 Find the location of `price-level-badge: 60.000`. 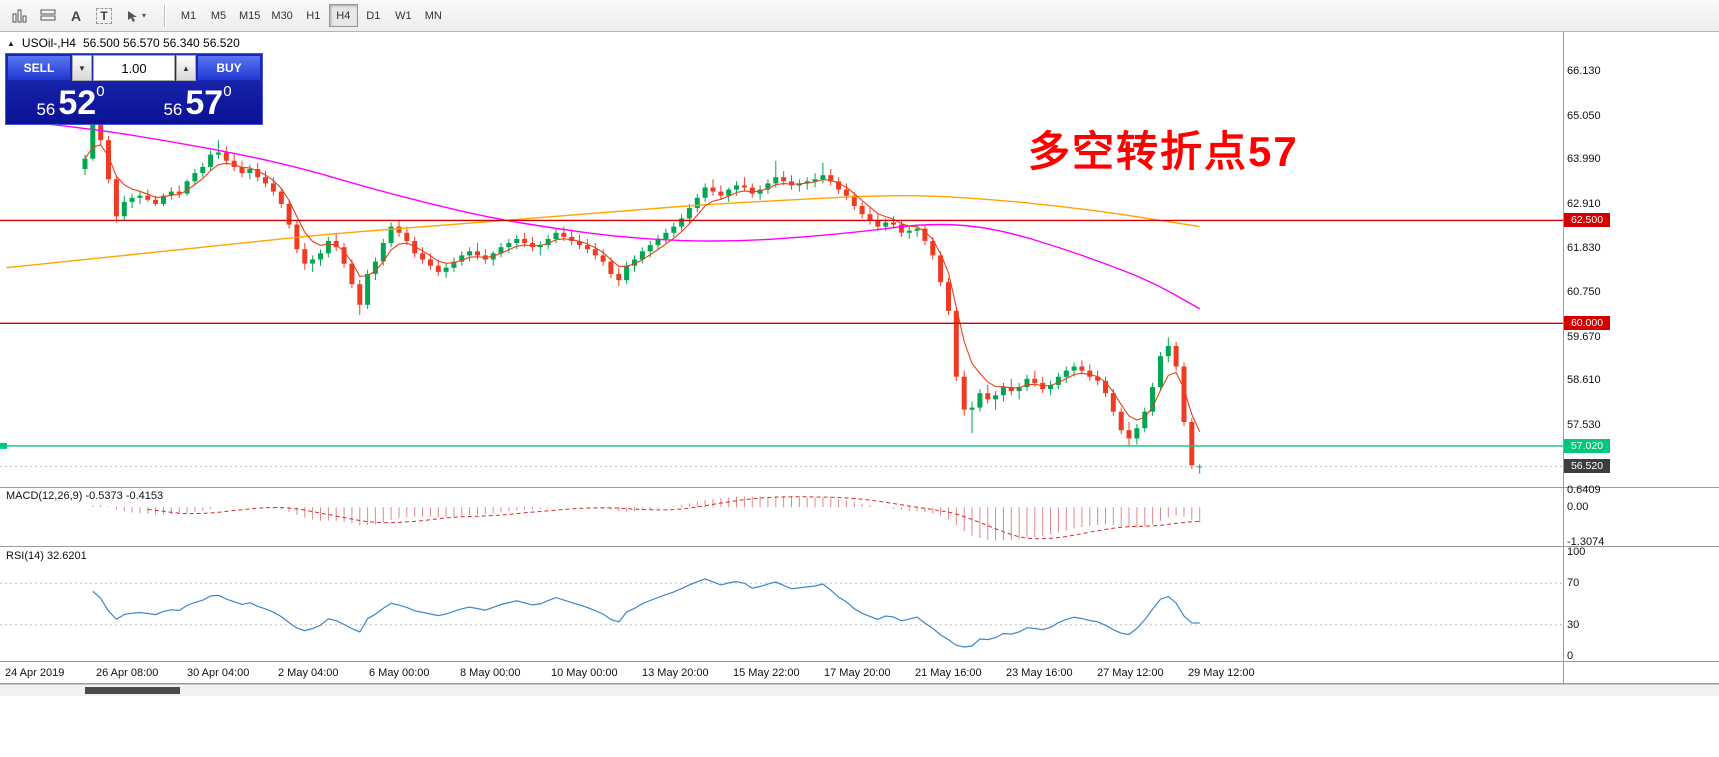

price-level-badge: 60.000 is located at coordinates (1587, 323).